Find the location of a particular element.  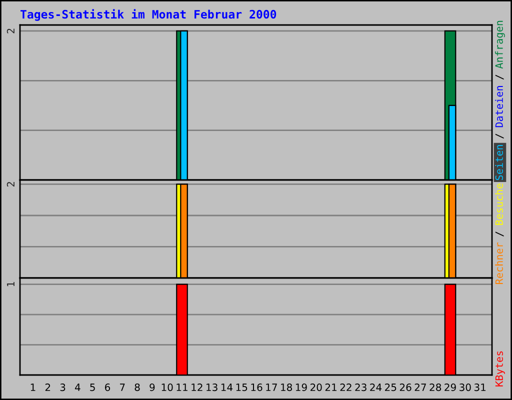

x-tick-label: 7 is located at coordinates (122, 387).